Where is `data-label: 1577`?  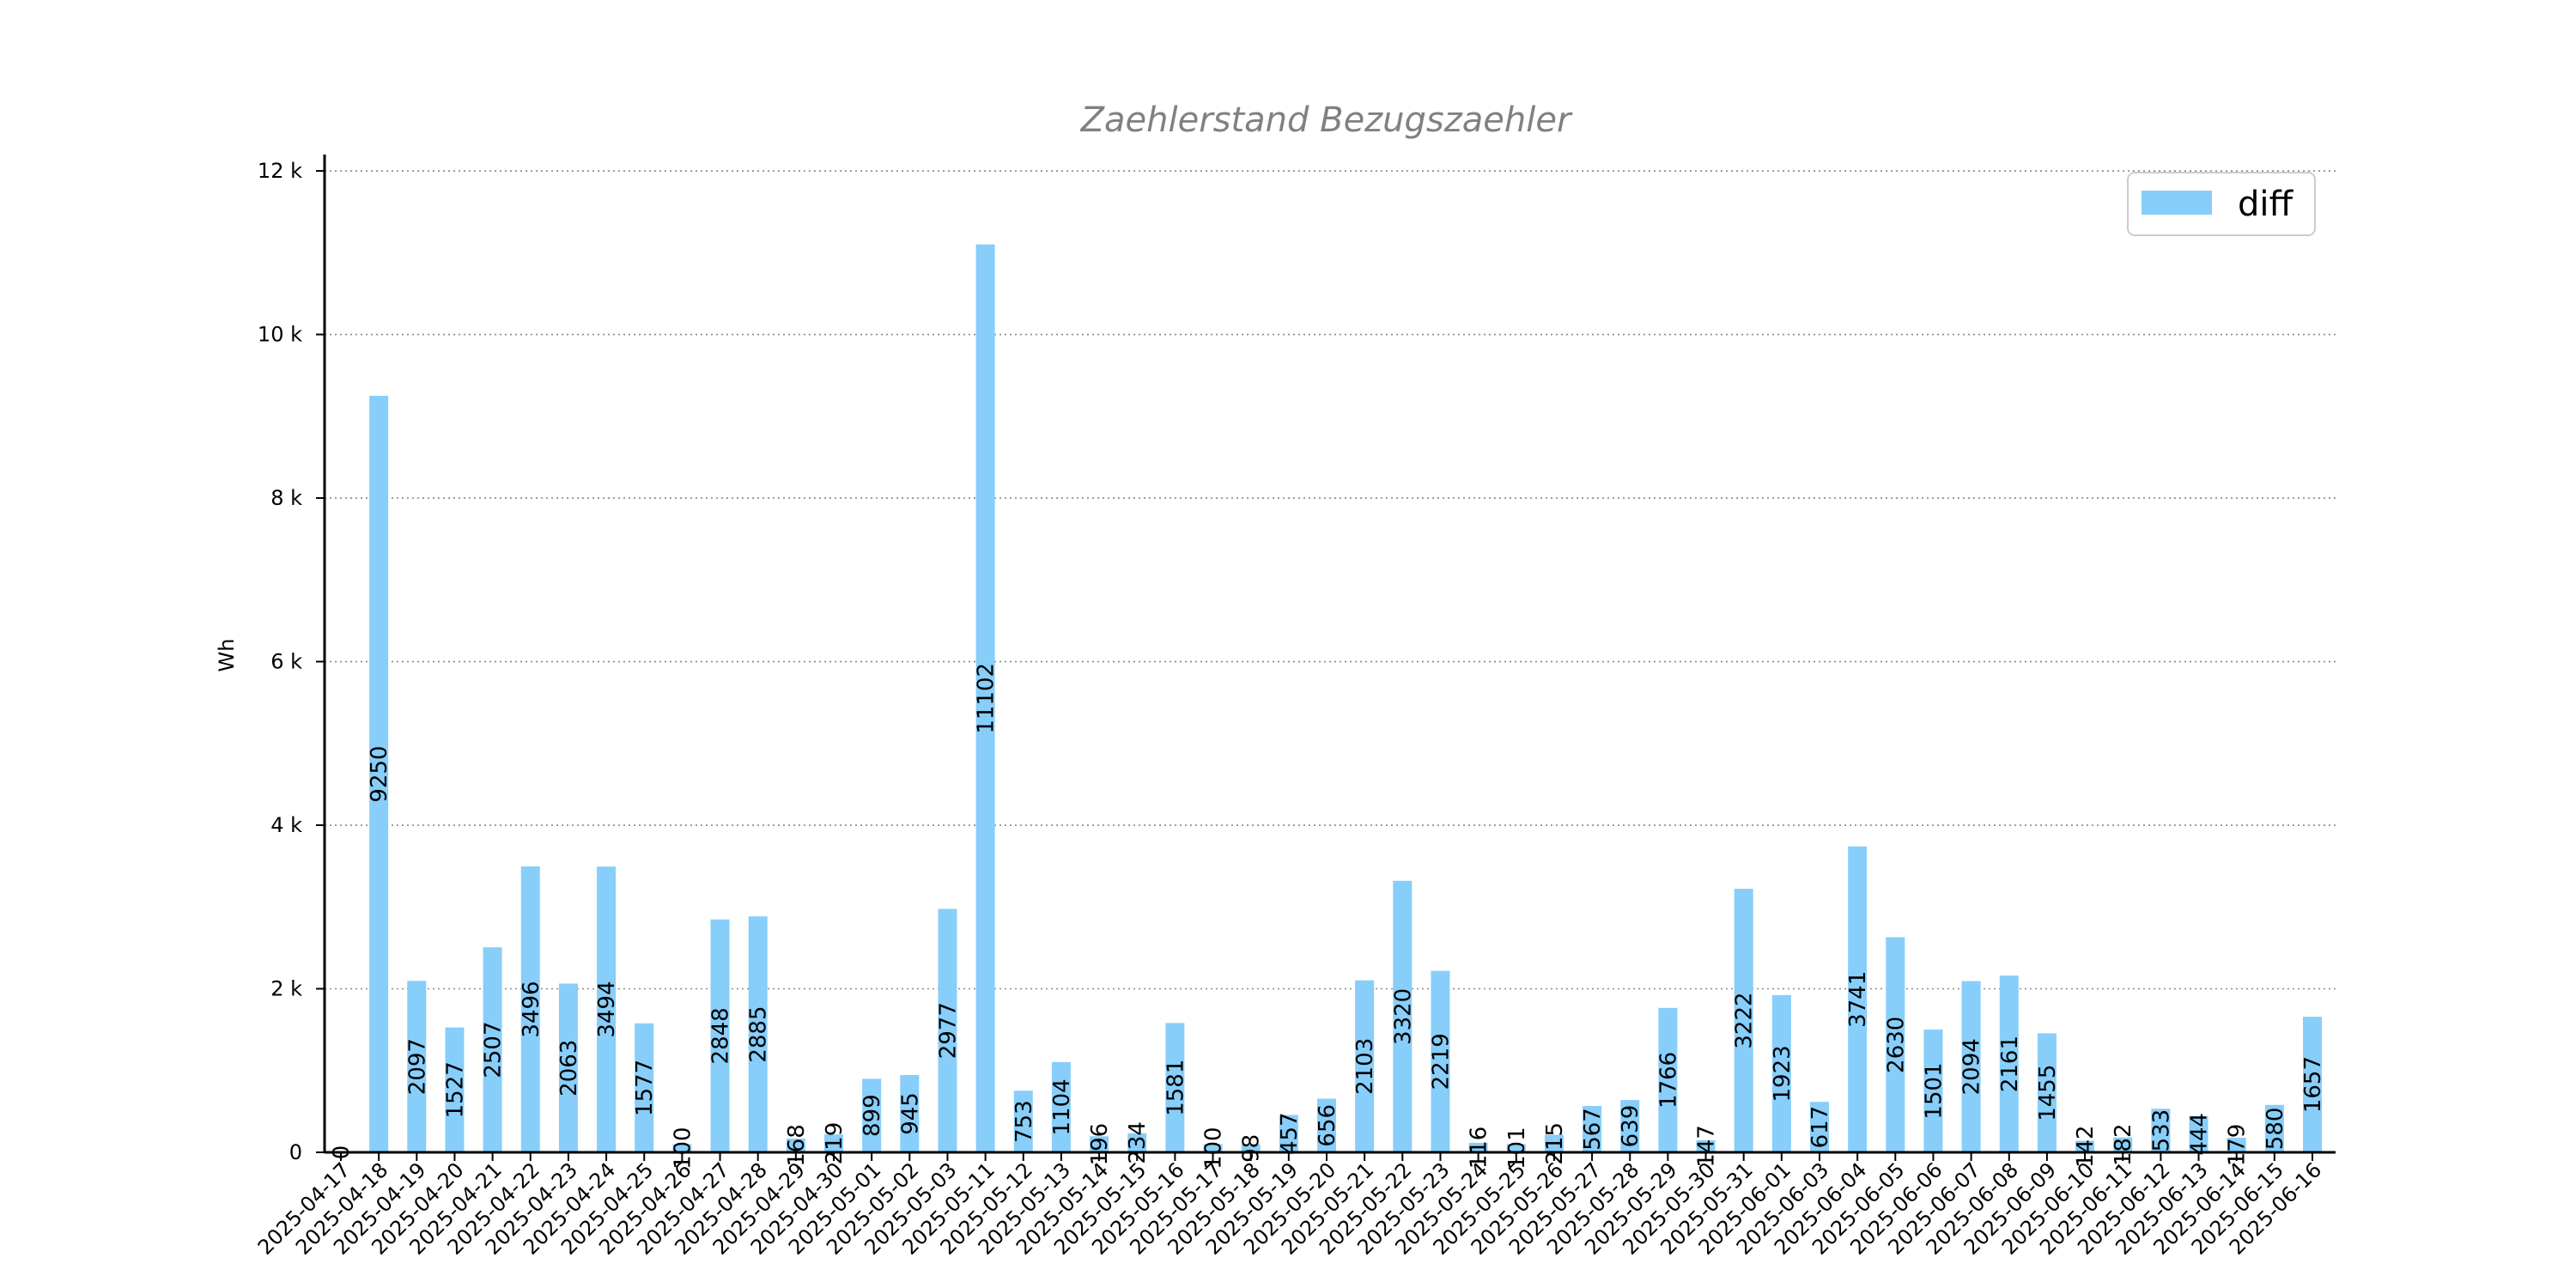 data-label: 1577 is located at coordinates (645, 1088).